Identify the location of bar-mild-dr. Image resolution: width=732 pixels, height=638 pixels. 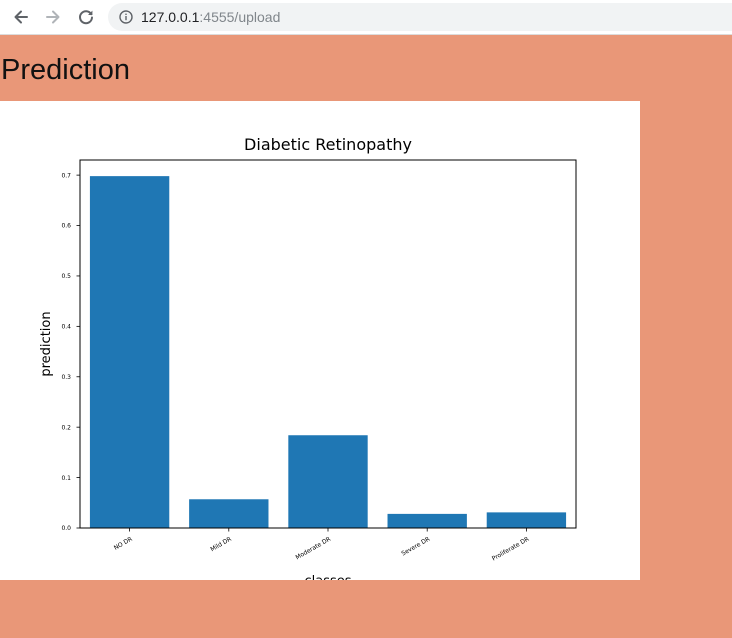
(229, 513).